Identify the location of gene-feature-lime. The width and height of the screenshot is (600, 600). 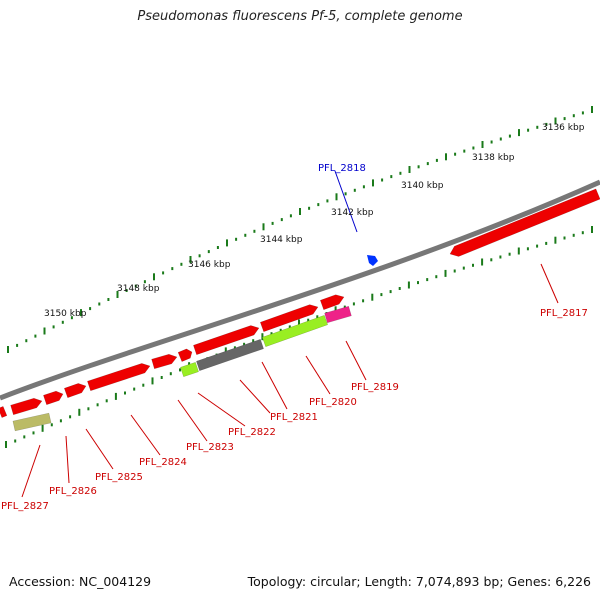
(295, 331).